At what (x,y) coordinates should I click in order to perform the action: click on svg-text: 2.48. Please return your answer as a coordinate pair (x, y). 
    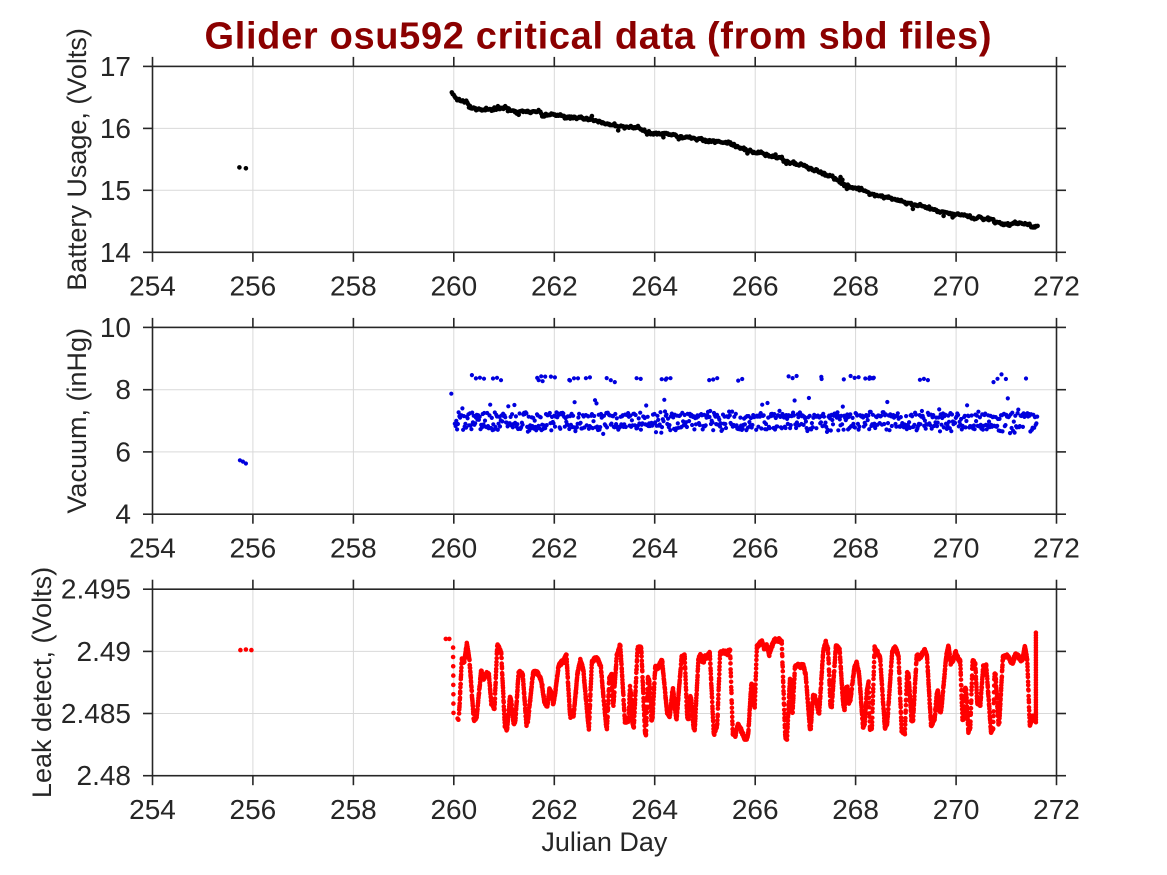
    Looking at the image, I should click on (104, 775).